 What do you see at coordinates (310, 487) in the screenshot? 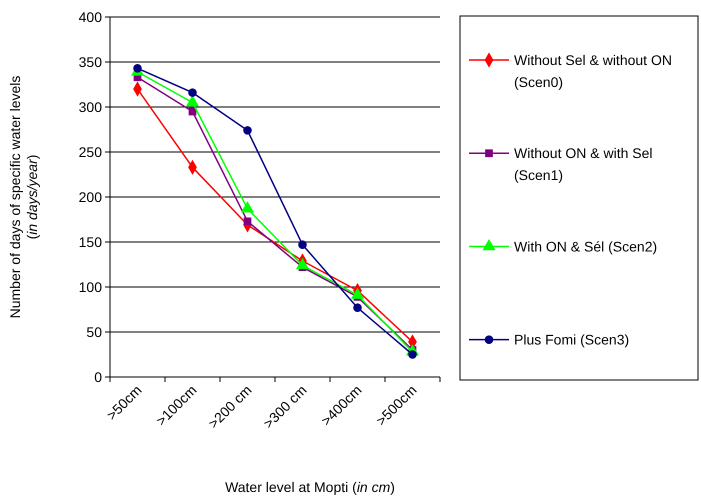
I see `x-axis-title: Water level at Mopti (in cm)` at bounding box center [310, 487].